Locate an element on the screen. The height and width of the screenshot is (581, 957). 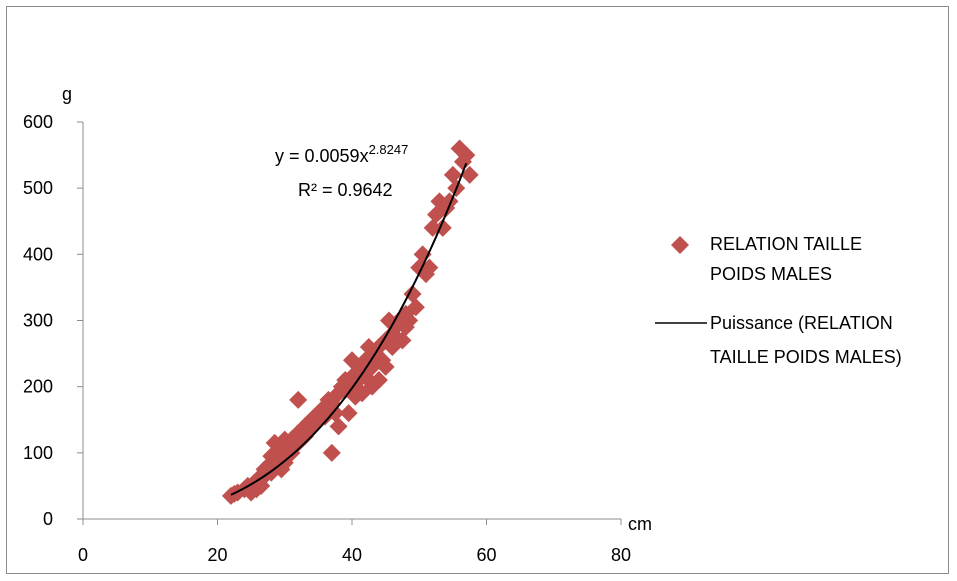
x-tick-label: 20 is located at coordinates (217, 555).